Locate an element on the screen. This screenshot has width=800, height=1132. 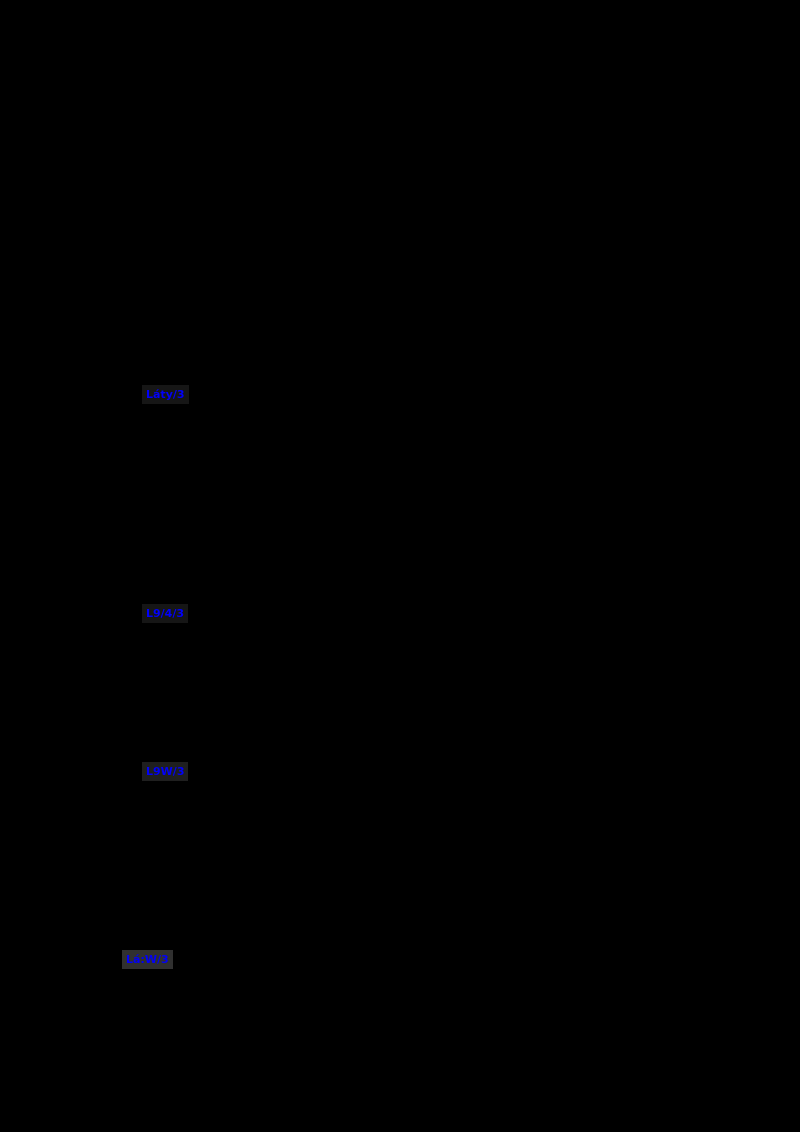
link-annotation-3: L9W/3 is located at coordinates (165, 771).